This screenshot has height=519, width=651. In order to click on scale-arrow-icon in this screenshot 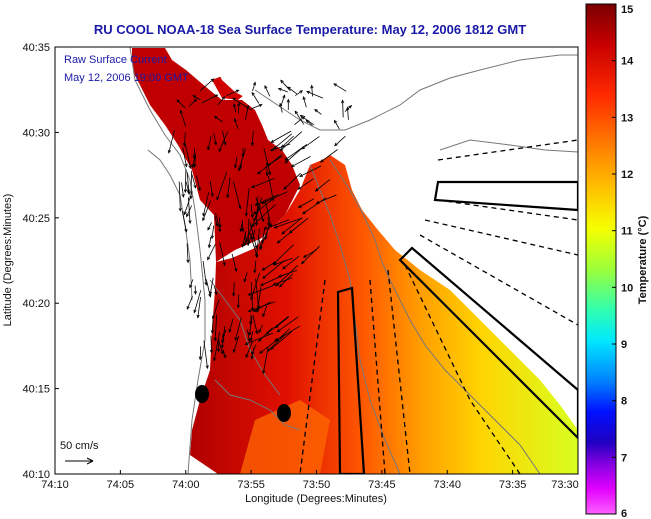, I will do `click(79, 461)`.